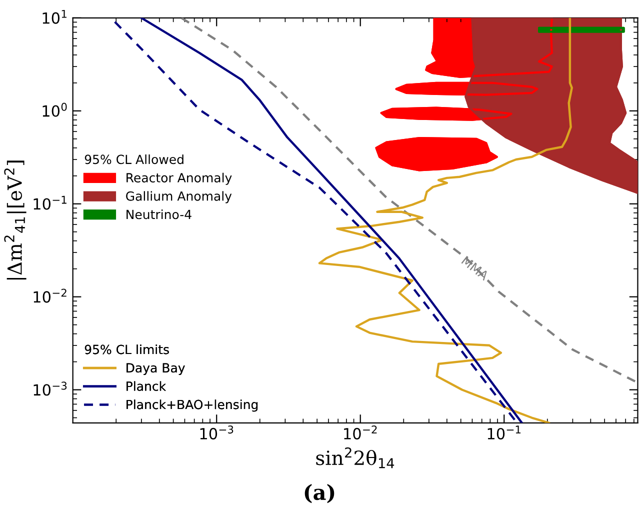  What do you see at coordinates (50, 203) in the screenshot?
I see `y-tick-label: 10$^{−1}$` at bounding box center [50, 203].